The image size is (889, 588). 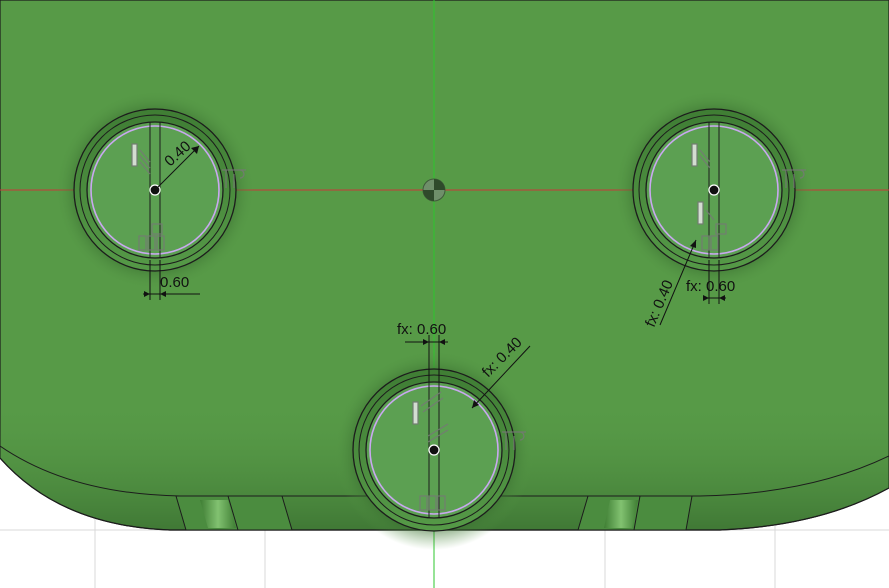 I want to click on hole-bottom, so click(x=434, y=450).